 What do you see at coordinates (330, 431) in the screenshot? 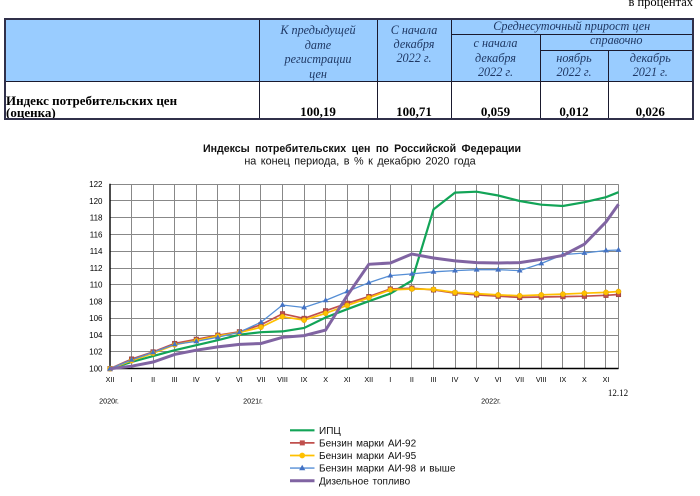
I see `svg-text: ИПЦ` at bounding box center [330, 431].